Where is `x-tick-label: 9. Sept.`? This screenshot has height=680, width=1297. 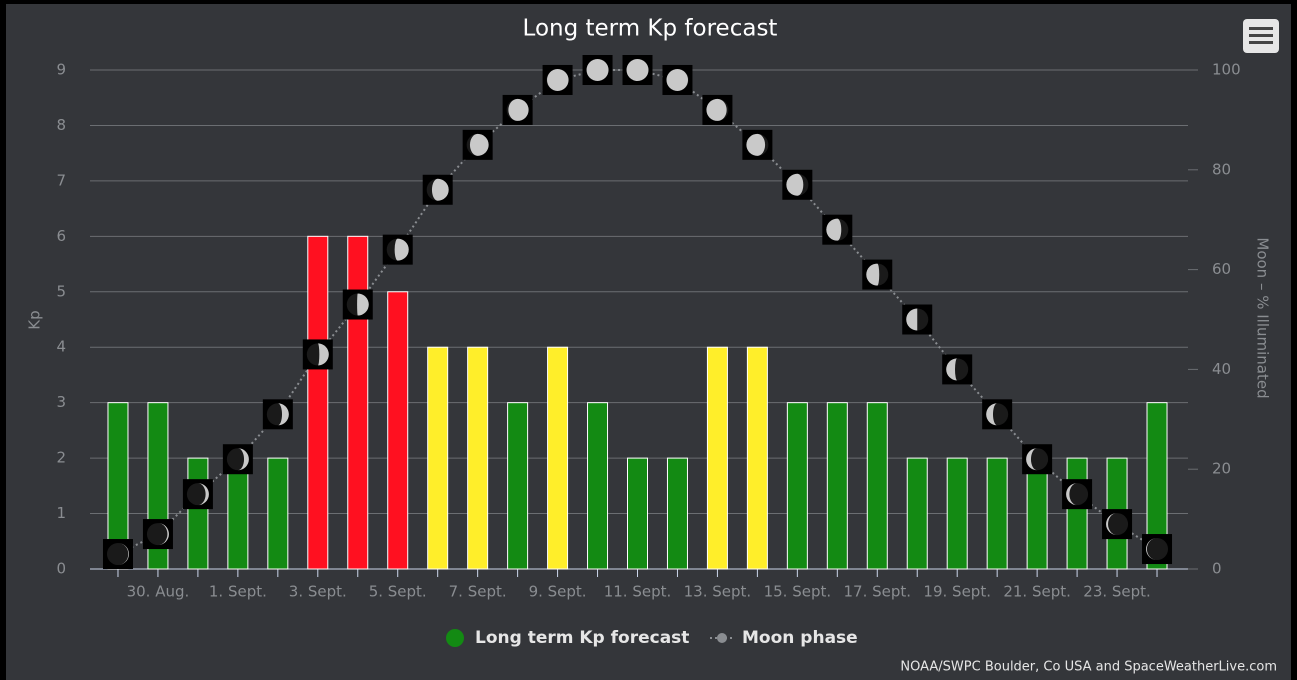 x-tick-label: 9. Sept. is located at coordinates (558, 592).